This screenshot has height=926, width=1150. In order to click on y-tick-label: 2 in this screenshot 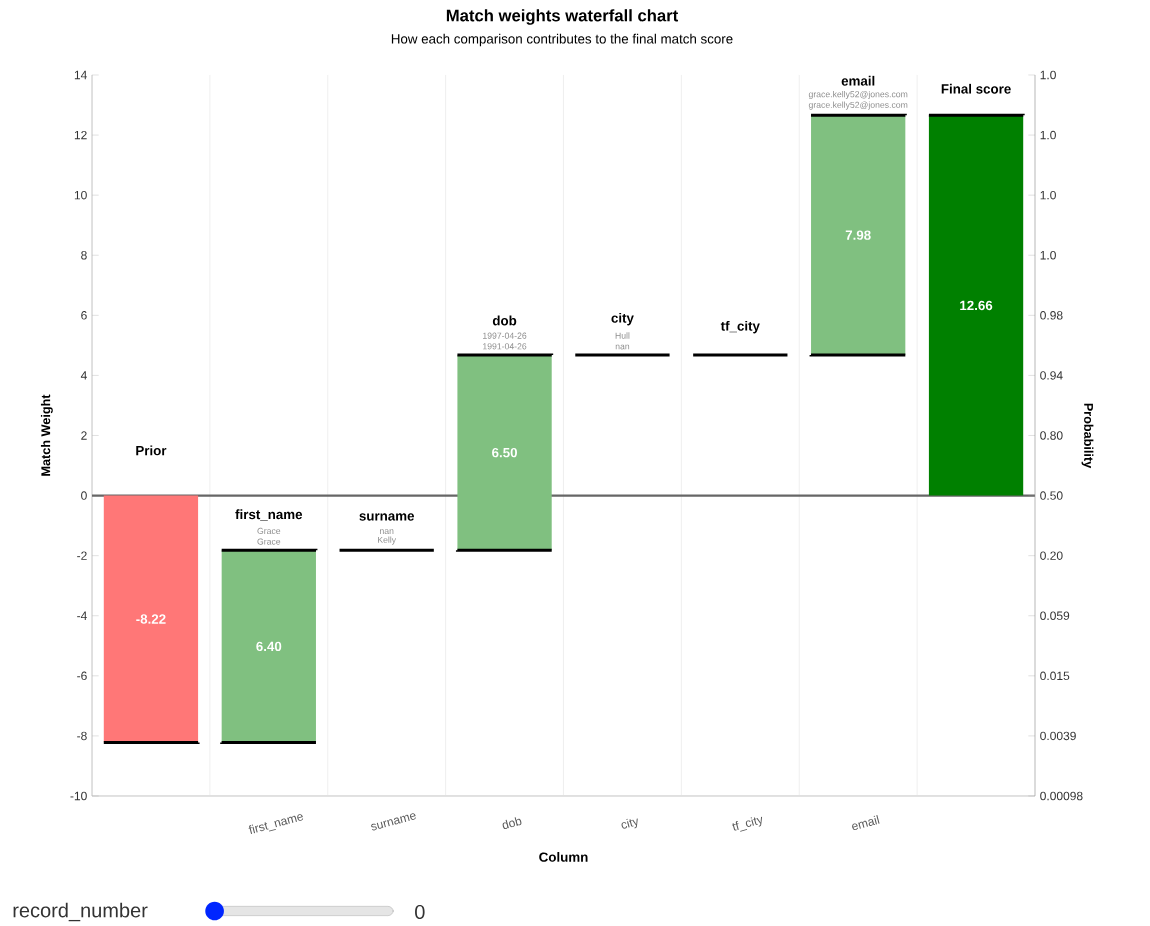, I will do `click(84, 435)`.